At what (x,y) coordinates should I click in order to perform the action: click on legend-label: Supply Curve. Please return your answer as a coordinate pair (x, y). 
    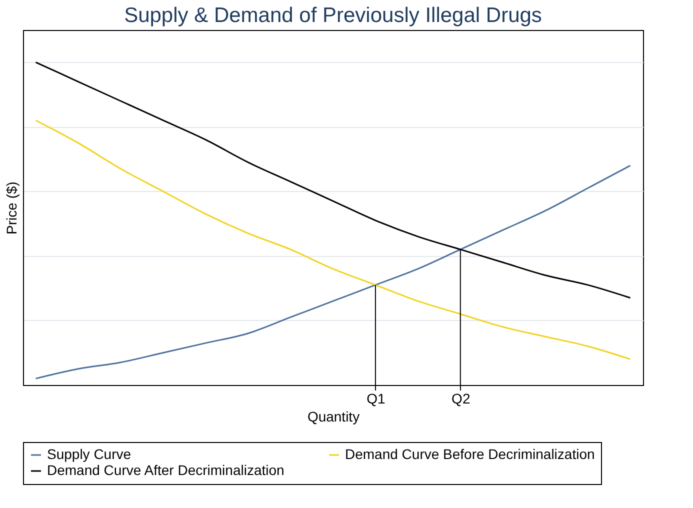
    Looking at the image, I should click on (89, 454).